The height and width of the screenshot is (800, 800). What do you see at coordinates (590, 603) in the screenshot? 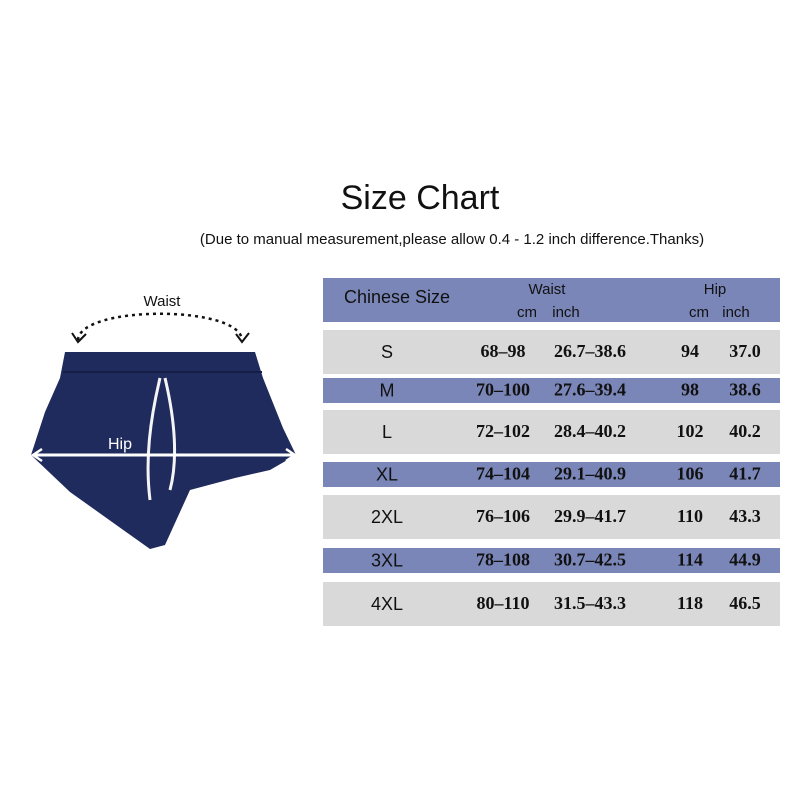
I see `measure-cell: 31.5–43.3` at bounding box center [590, 603].